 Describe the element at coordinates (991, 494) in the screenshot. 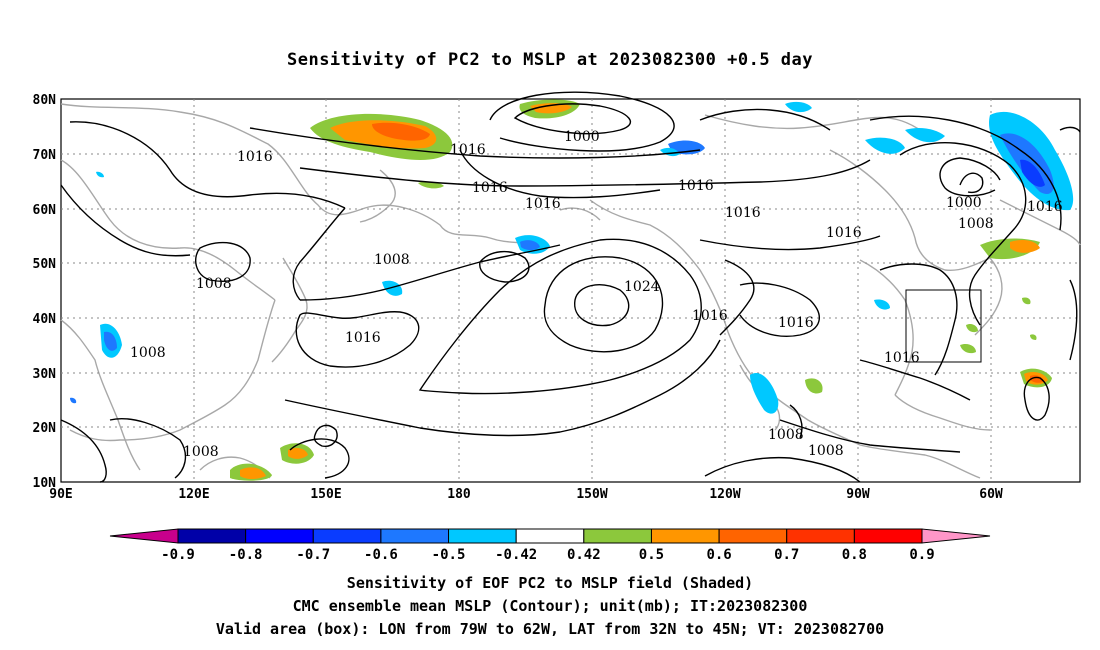

I see `lon-label: 60W` at that location.